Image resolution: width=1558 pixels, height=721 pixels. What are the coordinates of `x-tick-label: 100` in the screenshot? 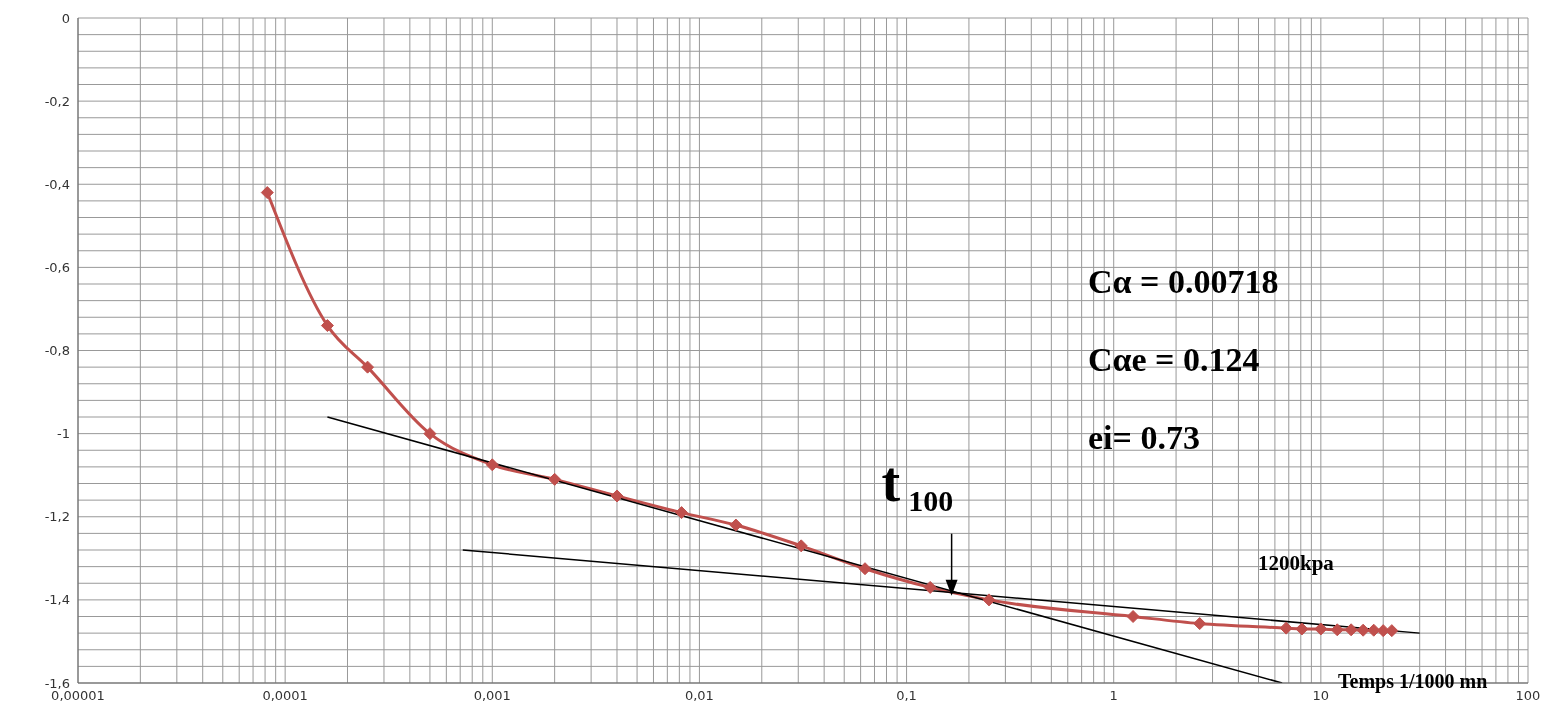 It's located at (1528, 696).